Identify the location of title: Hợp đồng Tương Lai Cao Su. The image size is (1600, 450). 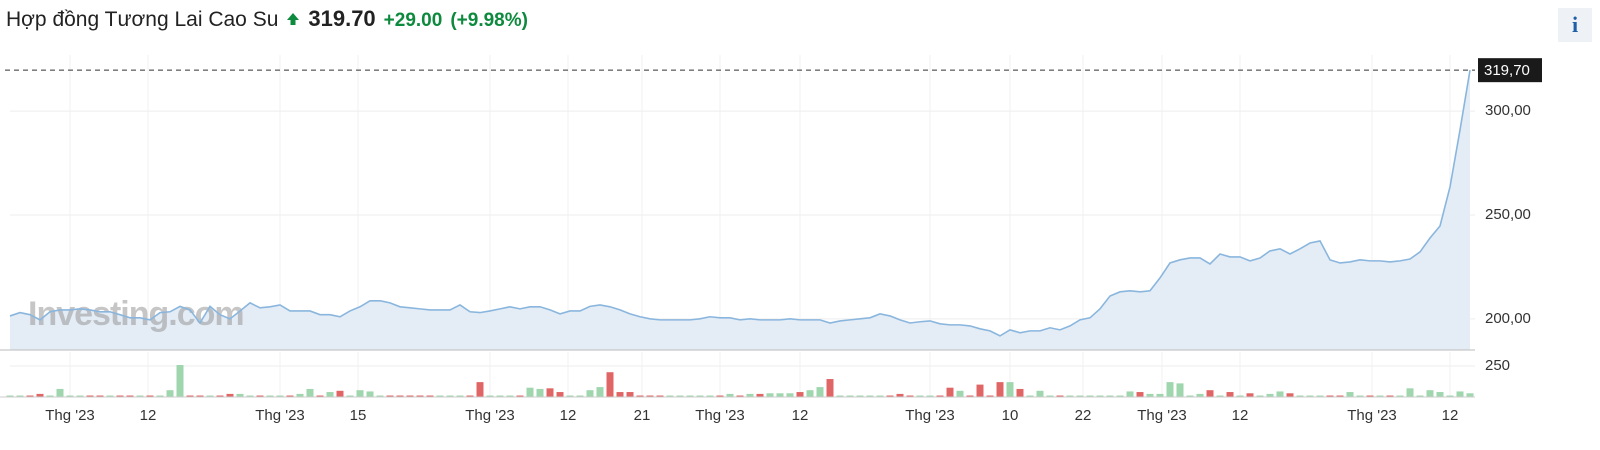
(142, 19).